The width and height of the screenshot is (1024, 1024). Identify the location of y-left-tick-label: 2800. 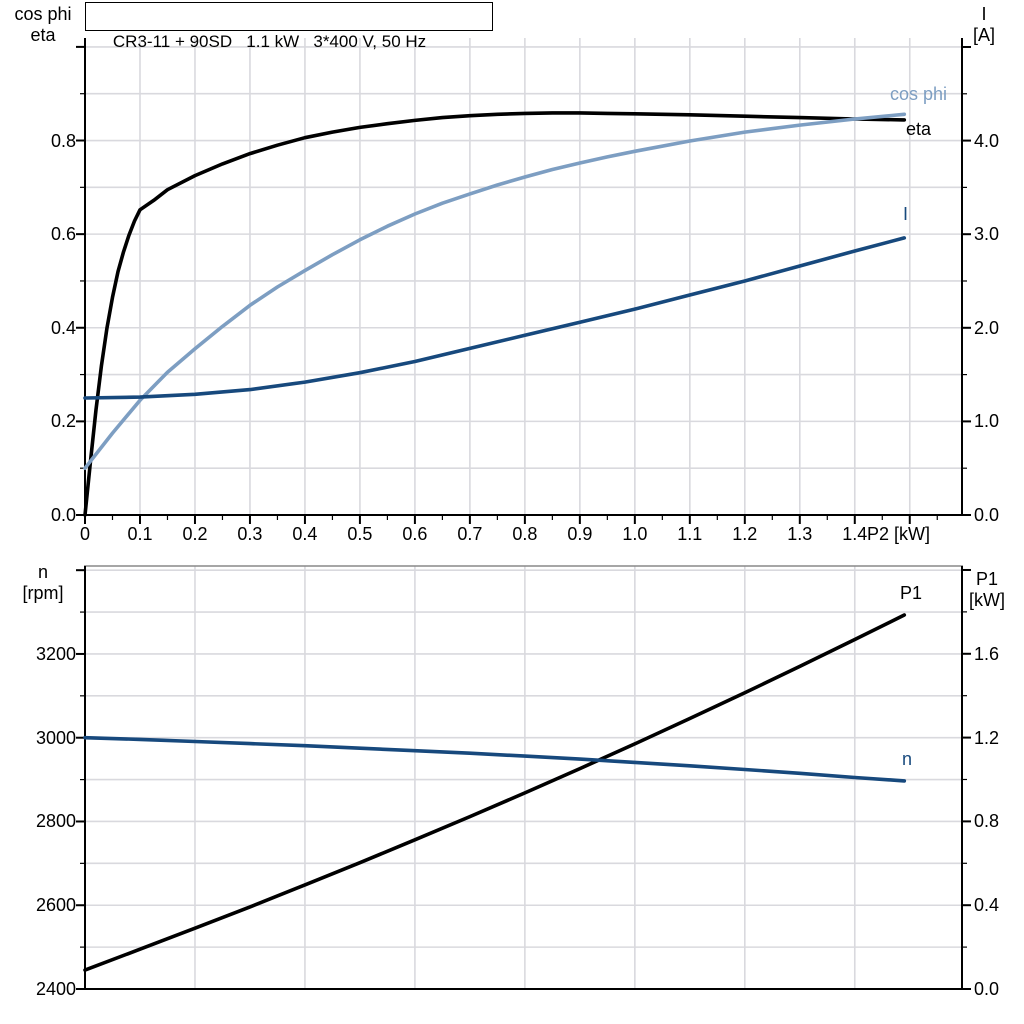
(55, 821).